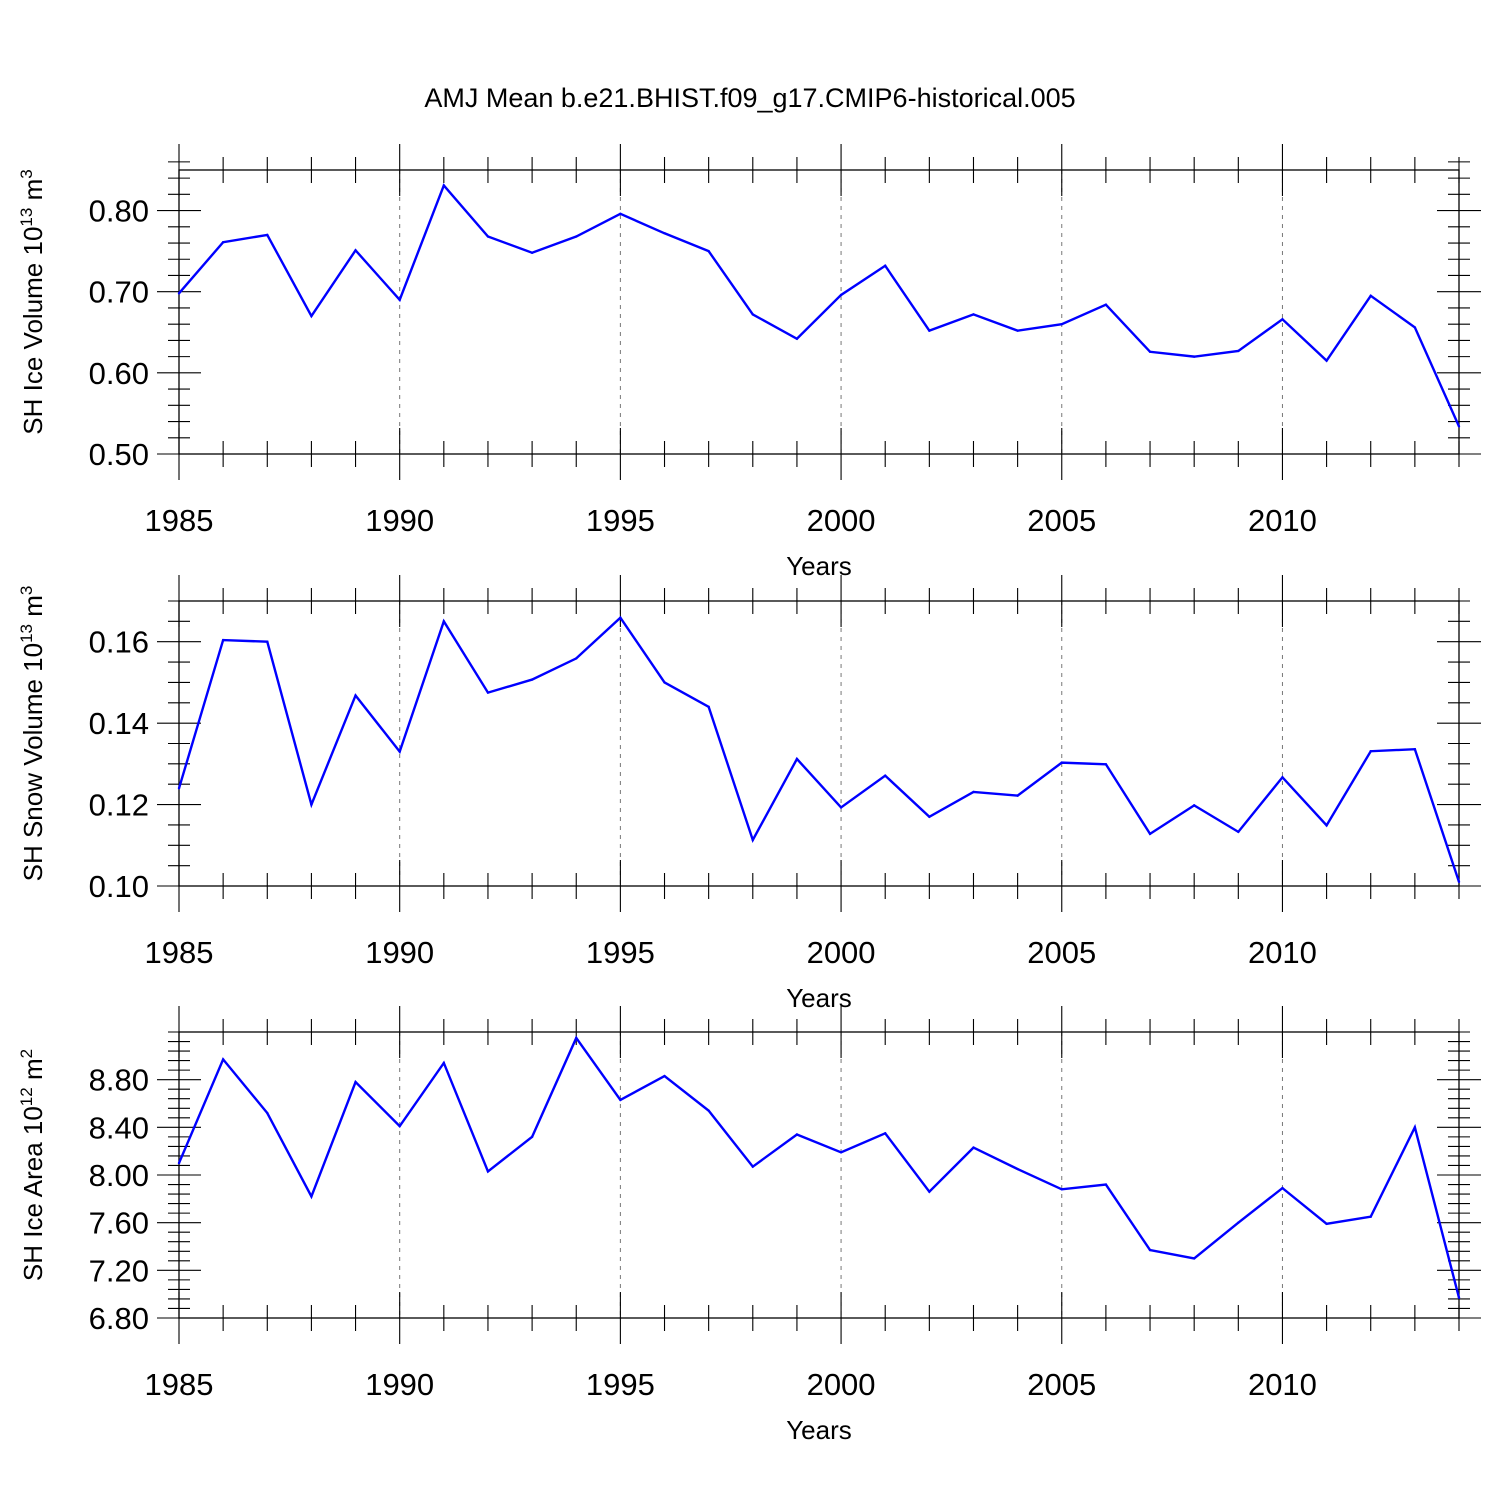 The image size is (1500, 1500). I want to click on x-tick-label: 1995, so click(620, 952).